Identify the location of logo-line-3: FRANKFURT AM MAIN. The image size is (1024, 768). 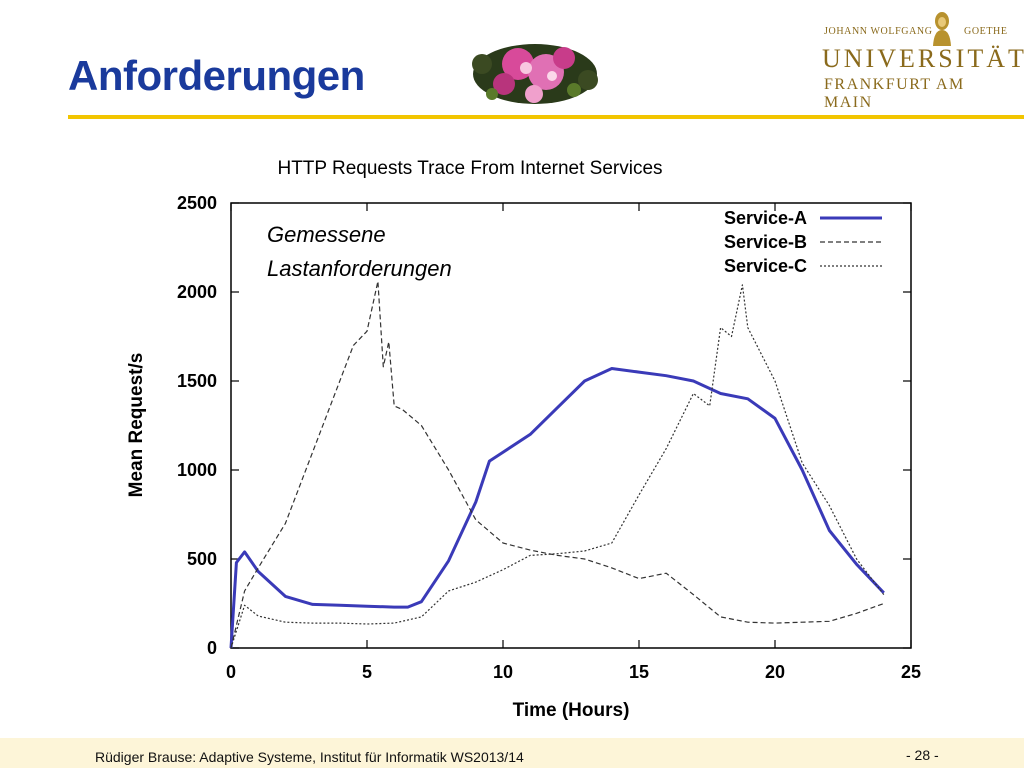
(894, 93).